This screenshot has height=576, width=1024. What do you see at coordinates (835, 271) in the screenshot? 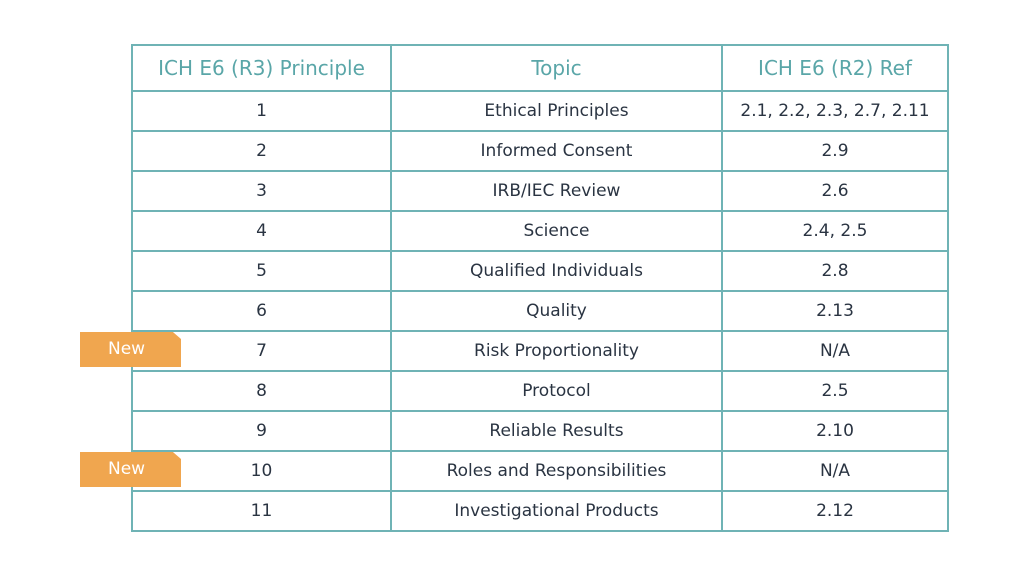
I see `cell-ref: 2.8` at bounding box center [835, 271].